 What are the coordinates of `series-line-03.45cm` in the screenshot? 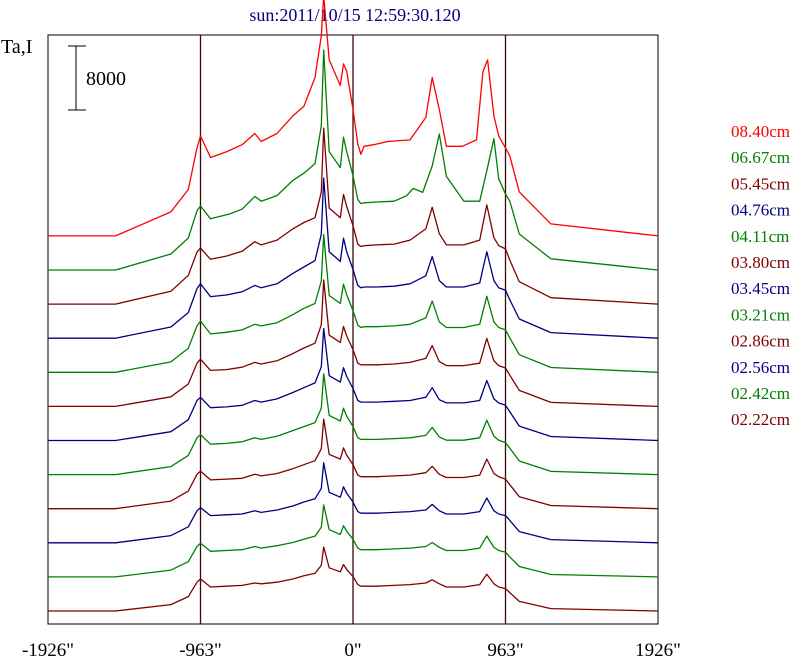 It's located at (353, 384).